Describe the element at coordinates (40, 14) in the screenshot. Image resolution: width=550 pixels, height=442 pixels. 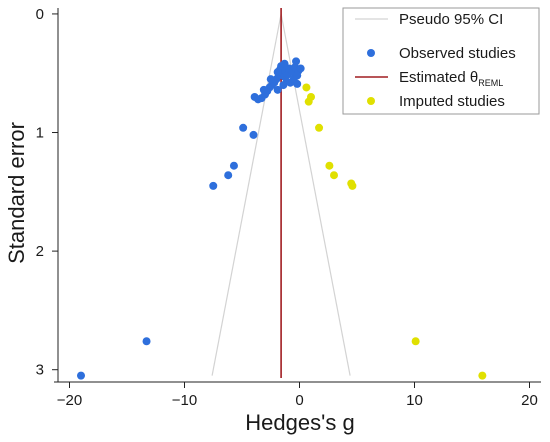
I see `y-tick-label: 0` at that location.